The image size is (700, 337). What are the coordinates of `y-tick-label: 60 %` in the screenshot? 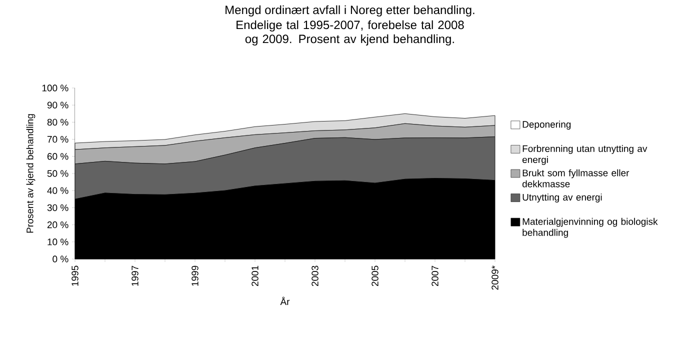 It's located at (57, 156).